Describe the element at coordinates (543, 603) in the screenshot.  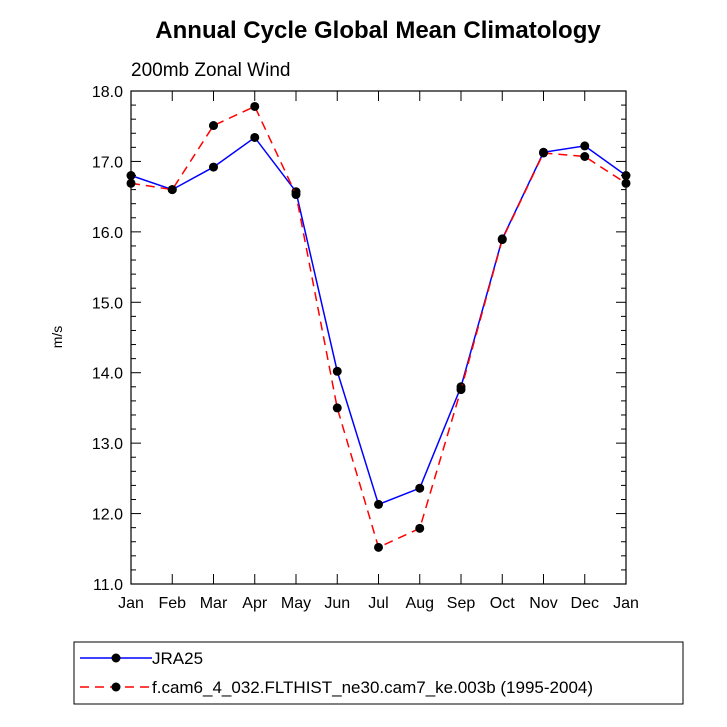
I see `x-tick-label: Nov` at that location.